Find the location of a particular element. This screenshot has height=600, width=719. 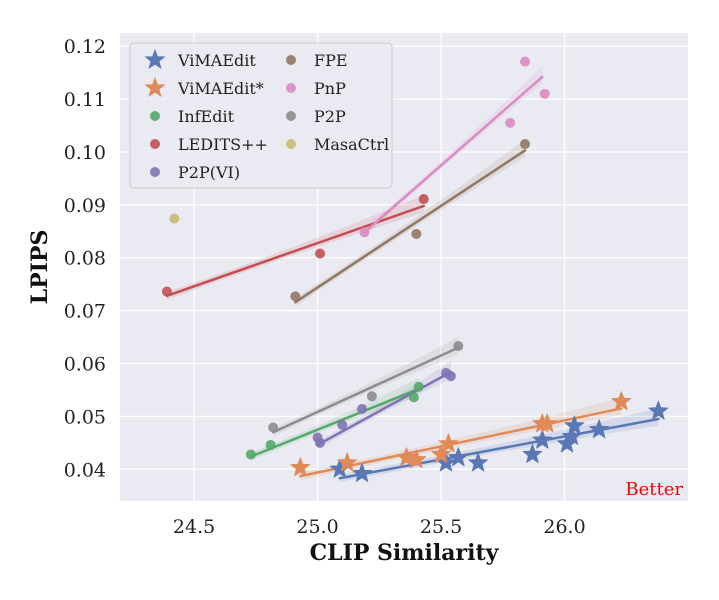

y-tick-label: 0.06 is located at coordinates (85, 365).